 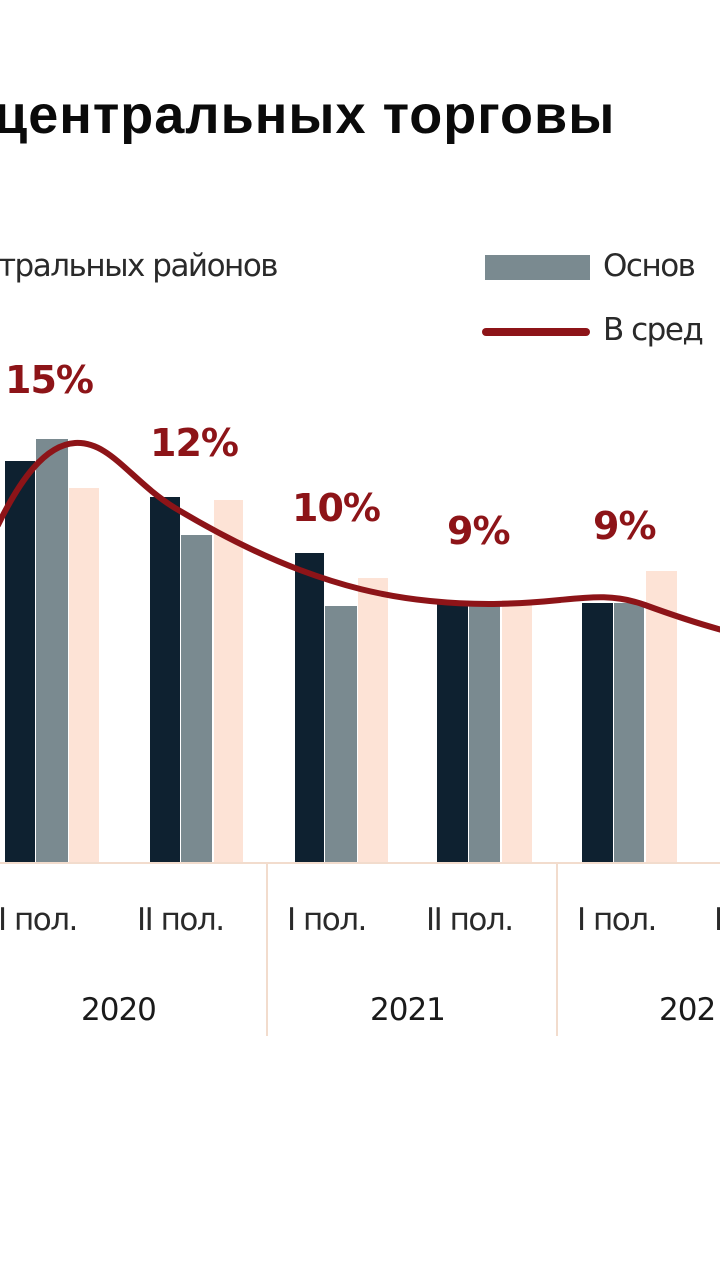 I want to click on x-tick-label: I, so click(x=717, y=920).